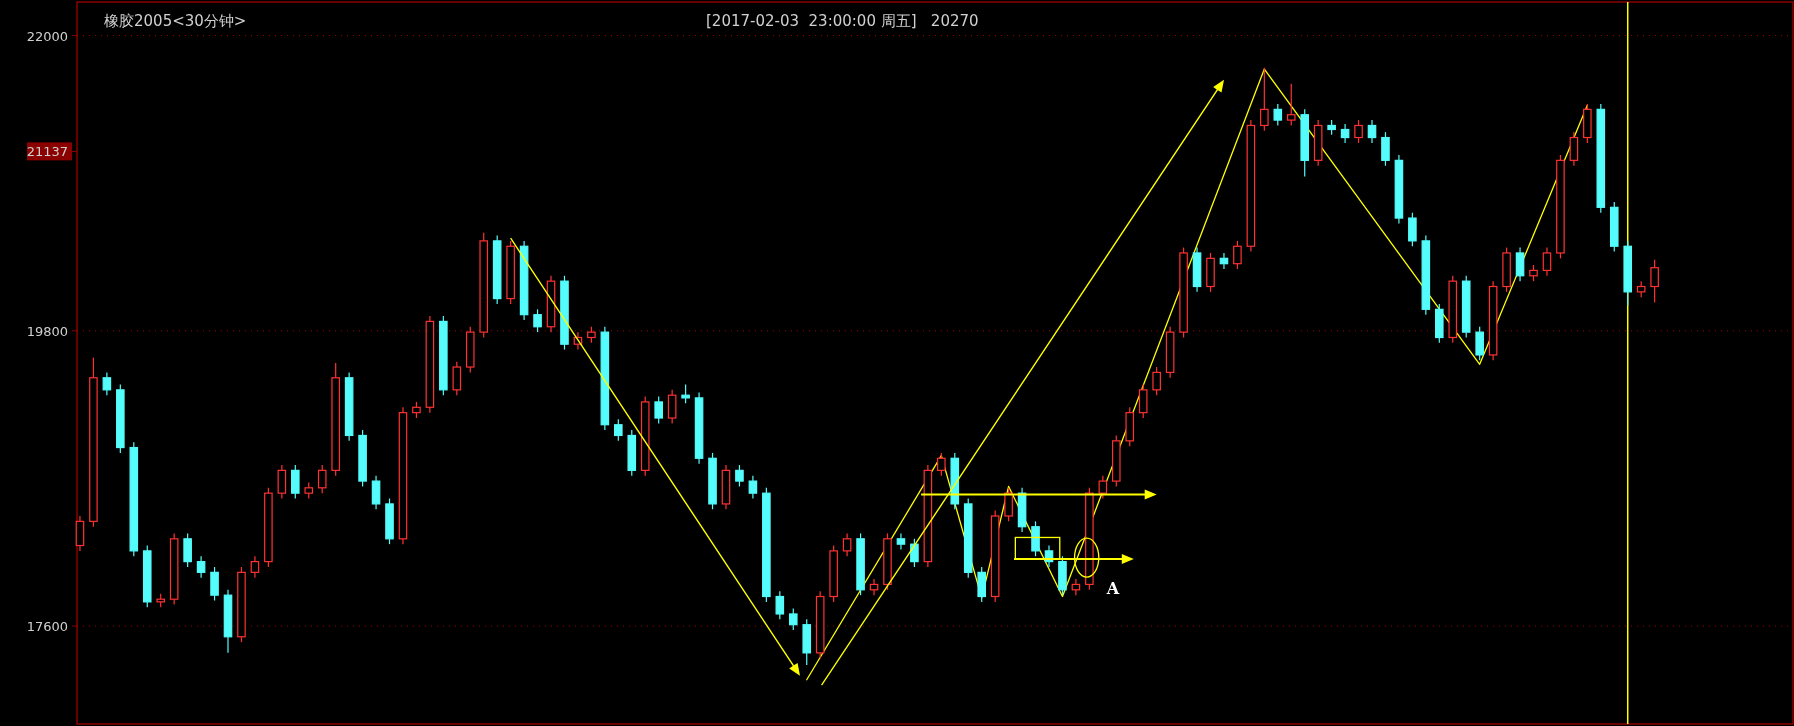 The height and width of the screenshot is (726, 1794). Describe the element at coordinates (47, 152) in the screenshot. I see `ytick: 21137` at that location.